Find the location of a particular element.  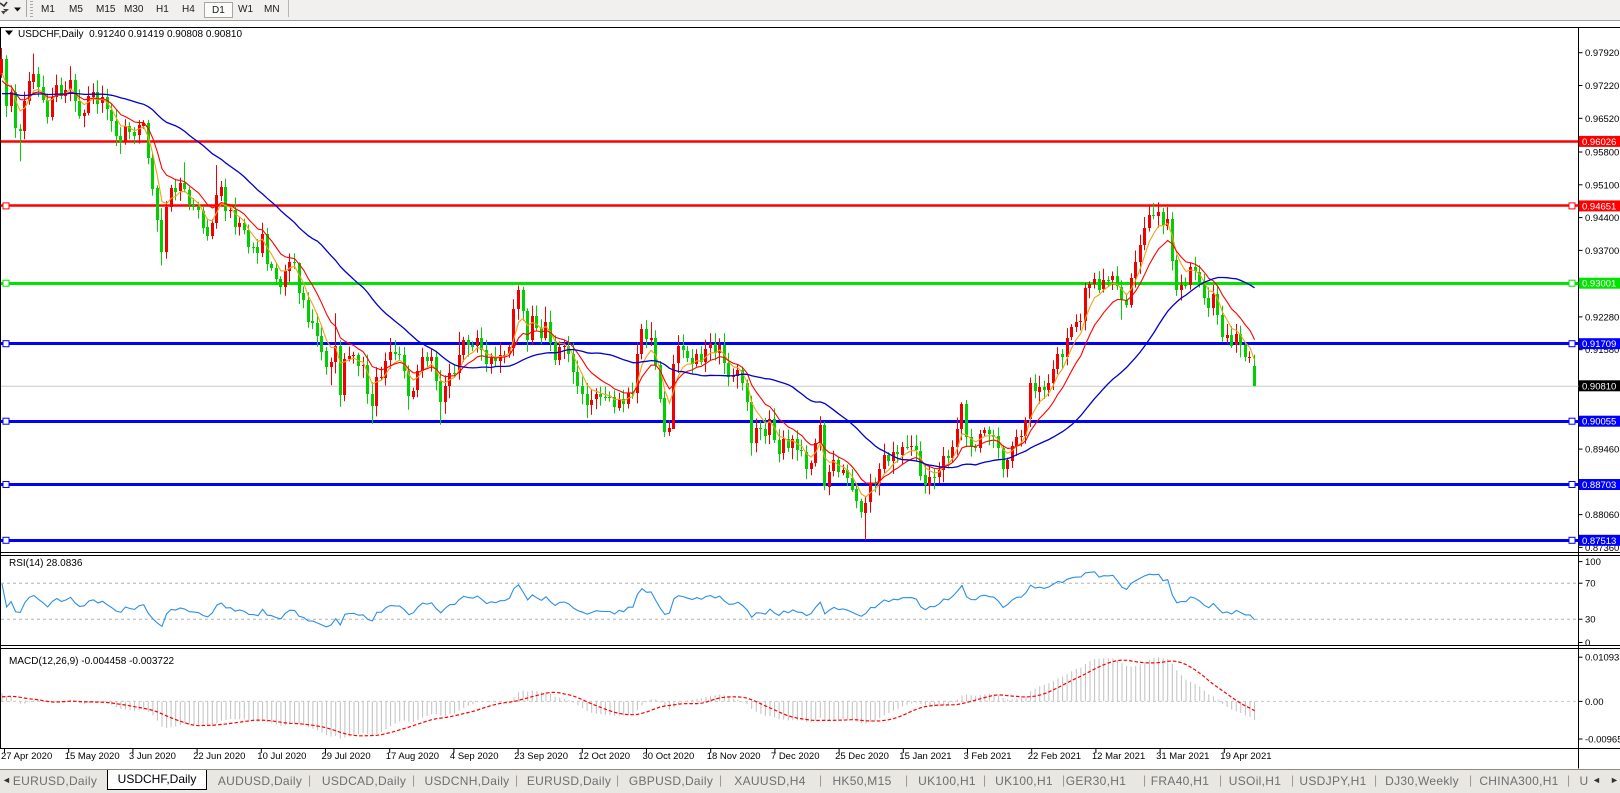

svg-text: RSI(14) 28.0836 is located at coordinates (46, 563).